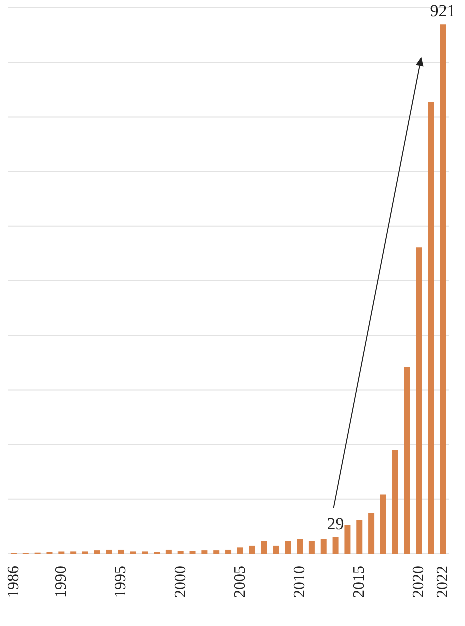 The image size is (465, 626). I want to click on x-tick-label: 1990, so click(61, 582).